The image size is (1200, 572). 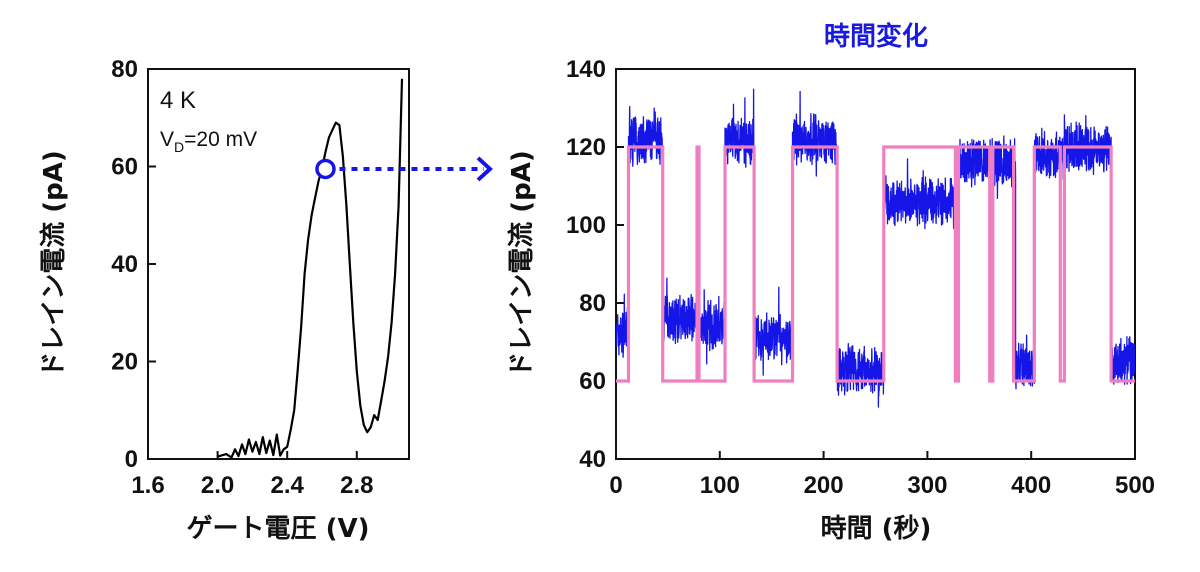 What do you see at coordinates (586, 225) in the screenshot?
I see `right-y-tick-label: 100` at bounding box center [586, 225].